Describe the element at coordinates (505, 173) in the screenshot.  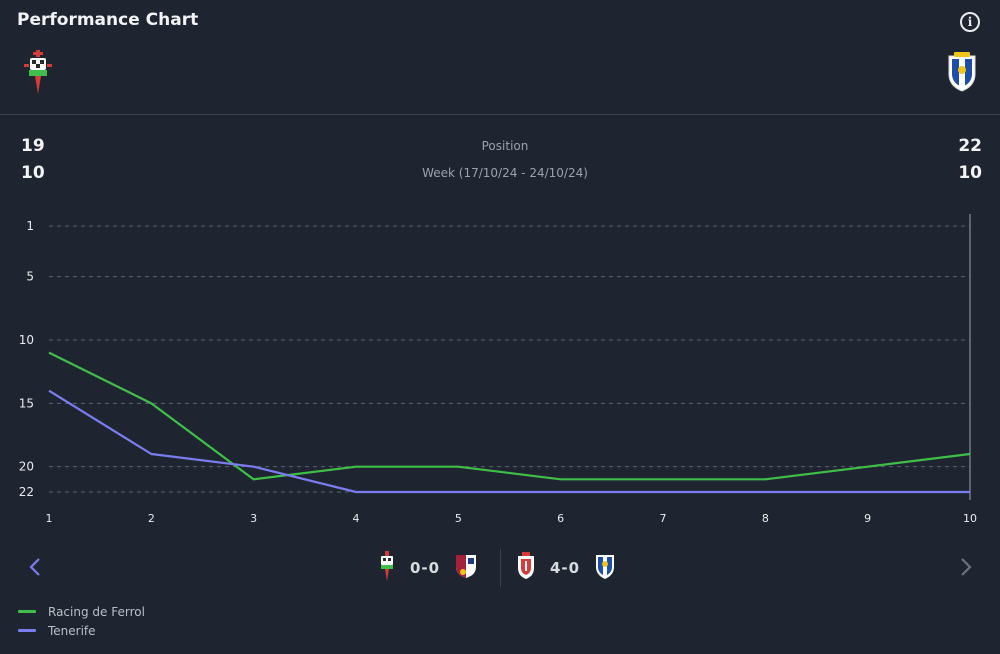
I see `week-label: Week (17/10/24 - 24/10/24)` at that location.